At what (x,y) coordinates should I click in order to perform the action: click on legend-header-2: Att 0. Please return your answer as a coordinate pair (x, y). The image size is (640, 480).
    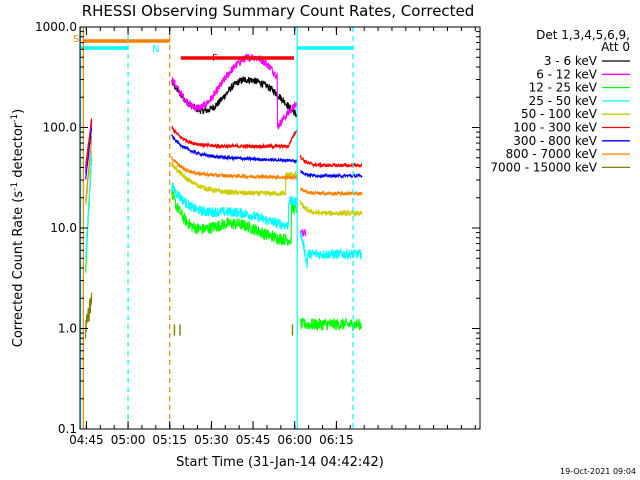
    Looking at the image, I should click on (615, 47).